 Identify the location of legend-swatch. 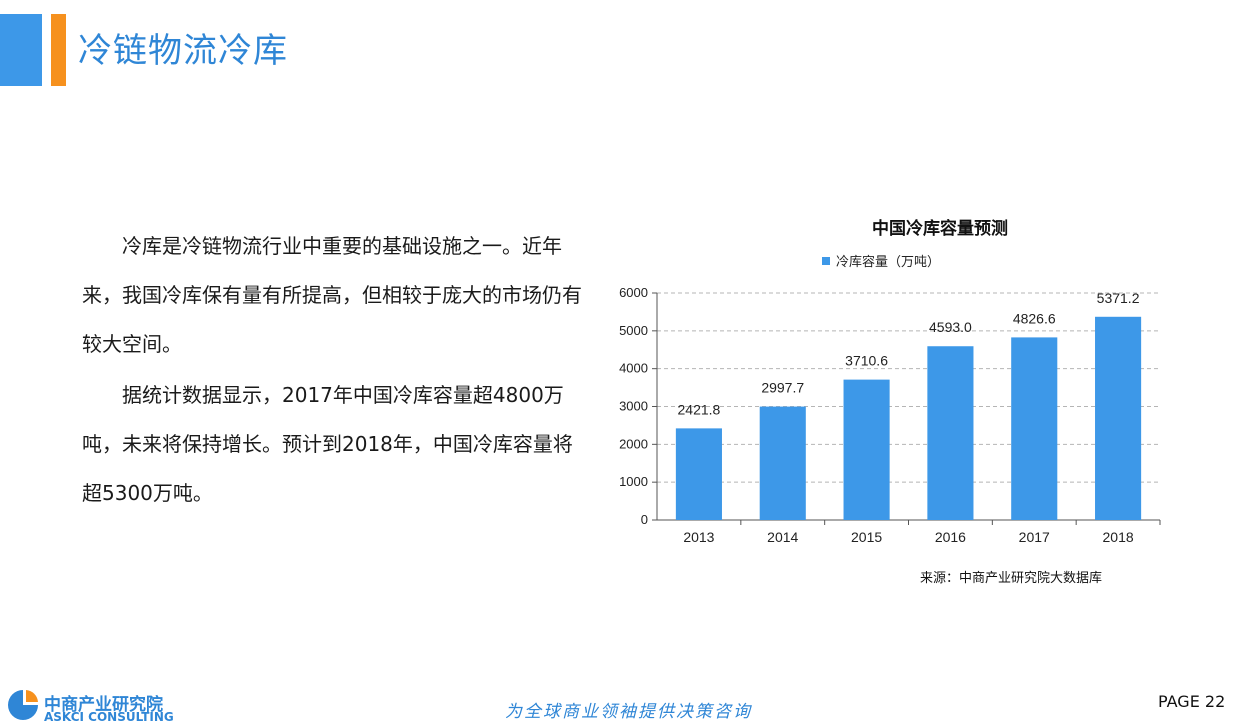
(826, 260).